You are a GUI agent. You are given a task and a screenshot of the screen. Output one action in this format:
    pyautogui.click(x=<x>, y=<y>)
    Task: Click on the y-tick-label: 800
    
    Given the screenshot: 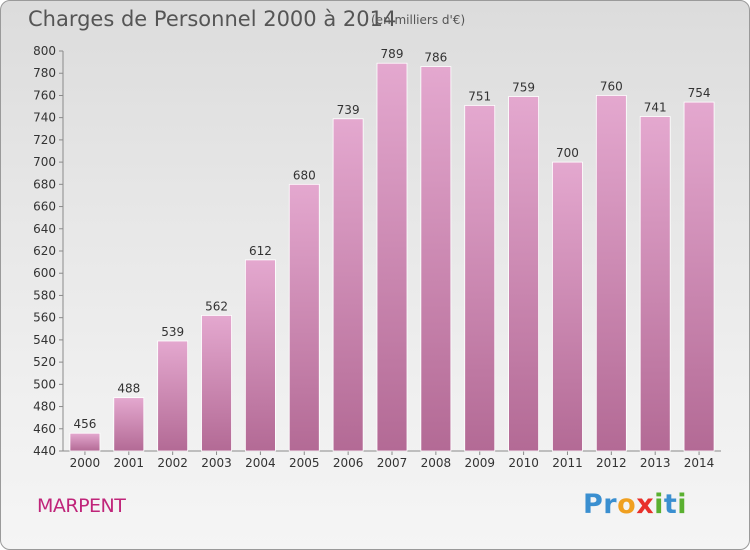 What is the action you would take?
    pyautogui.click(x=44, y=51)
    